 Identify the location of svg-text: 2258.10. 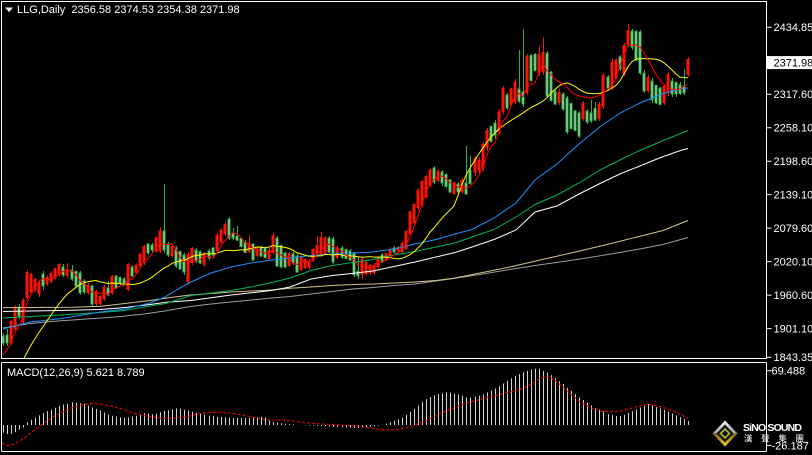
(793, 129).